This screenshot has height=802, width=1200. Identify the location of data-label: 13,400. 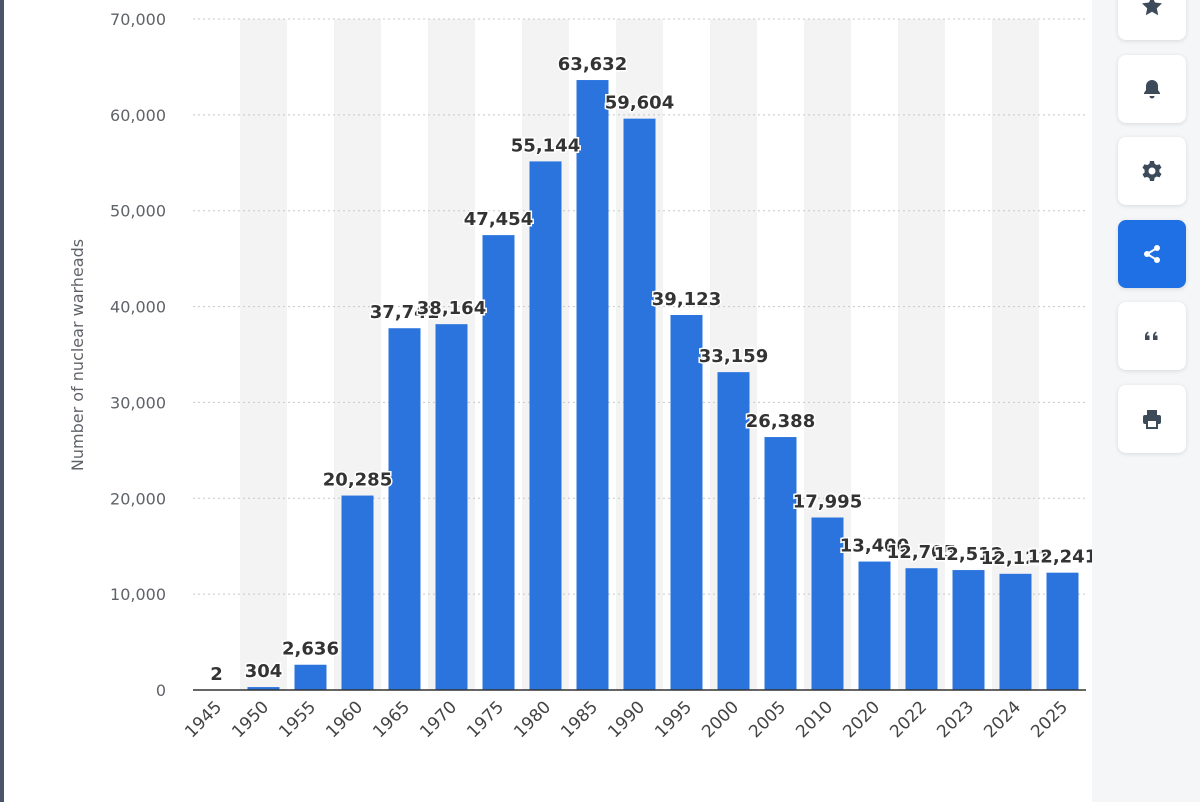
(874, 546).